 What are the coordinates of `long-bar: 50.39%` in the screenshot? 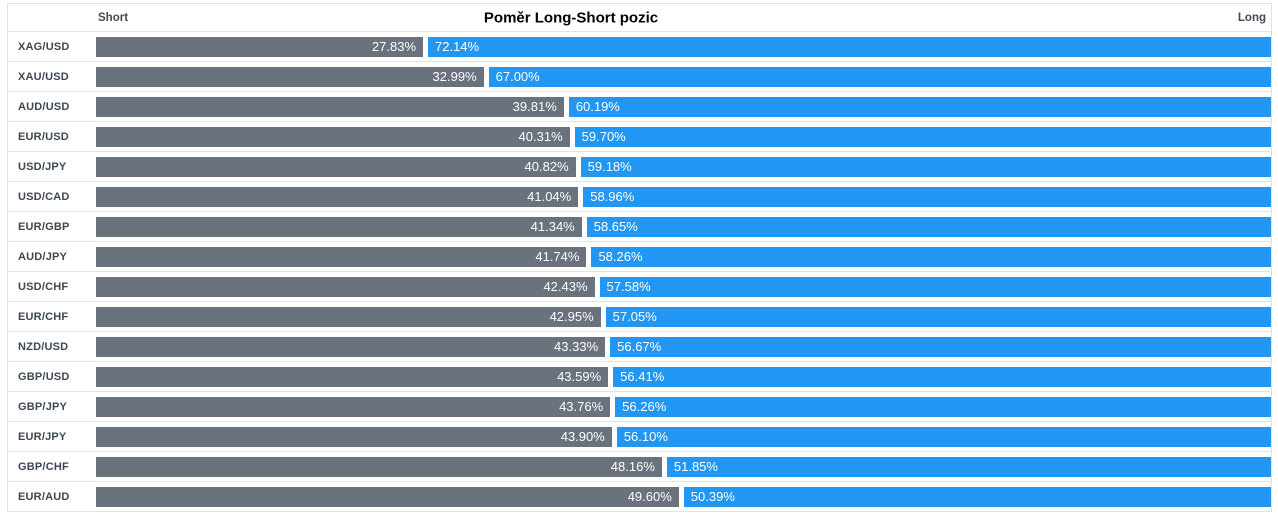 It's located at (977, 496).